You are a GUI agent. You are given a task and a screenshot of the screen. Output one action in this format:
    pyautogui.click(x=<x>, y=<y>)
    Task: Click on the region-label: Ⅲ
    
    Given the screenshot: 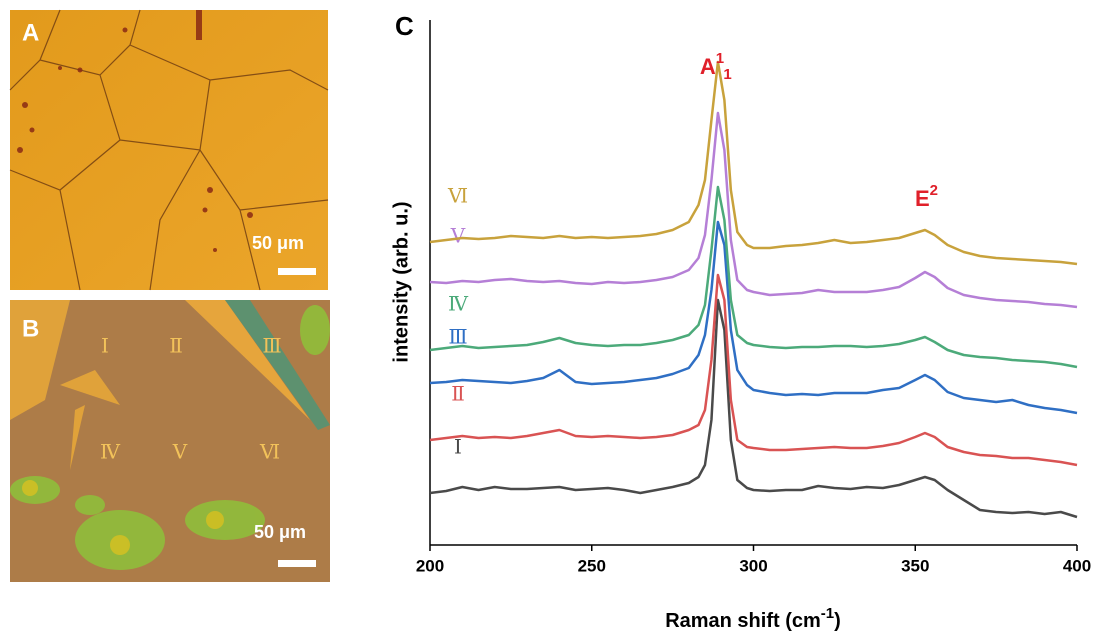 What is the action you would take?
    pyautogui.click(x=271, y=346)
    